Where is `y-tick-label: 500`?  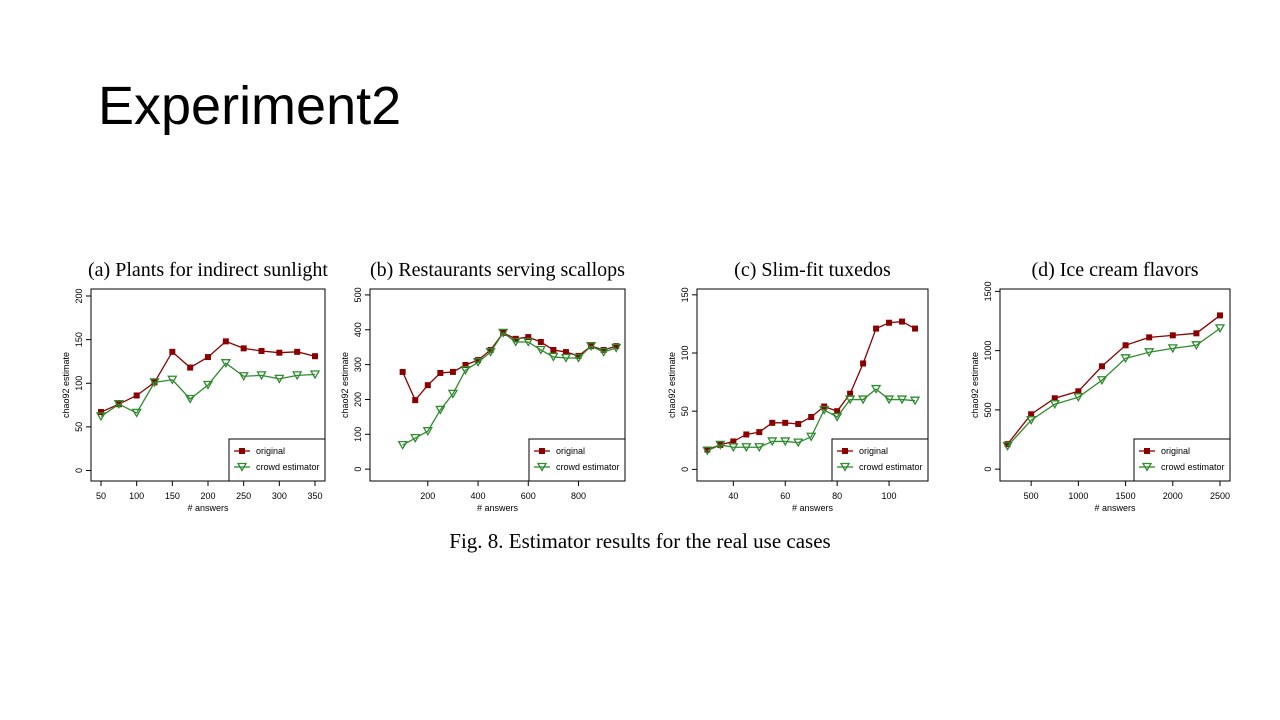 y-tick-label: 500 is located at coordinates (988, 409).